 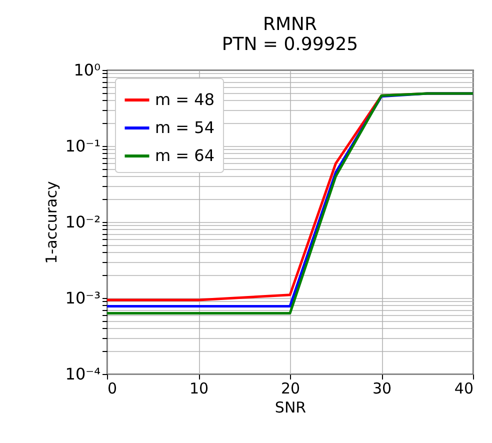 I want to click on legend-label: m = 48, so click(x=185, y=99).